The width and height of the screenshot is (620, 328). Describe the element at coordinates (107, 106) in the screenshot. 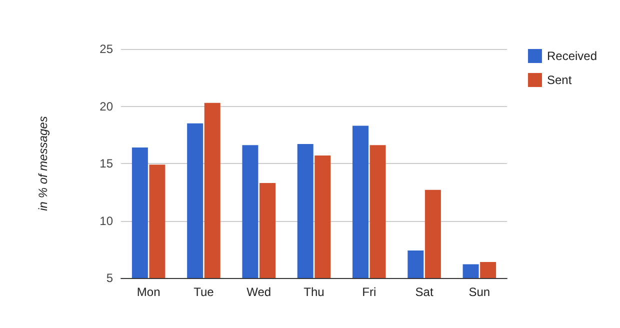

I see `y-tick-label: 20` at that location.